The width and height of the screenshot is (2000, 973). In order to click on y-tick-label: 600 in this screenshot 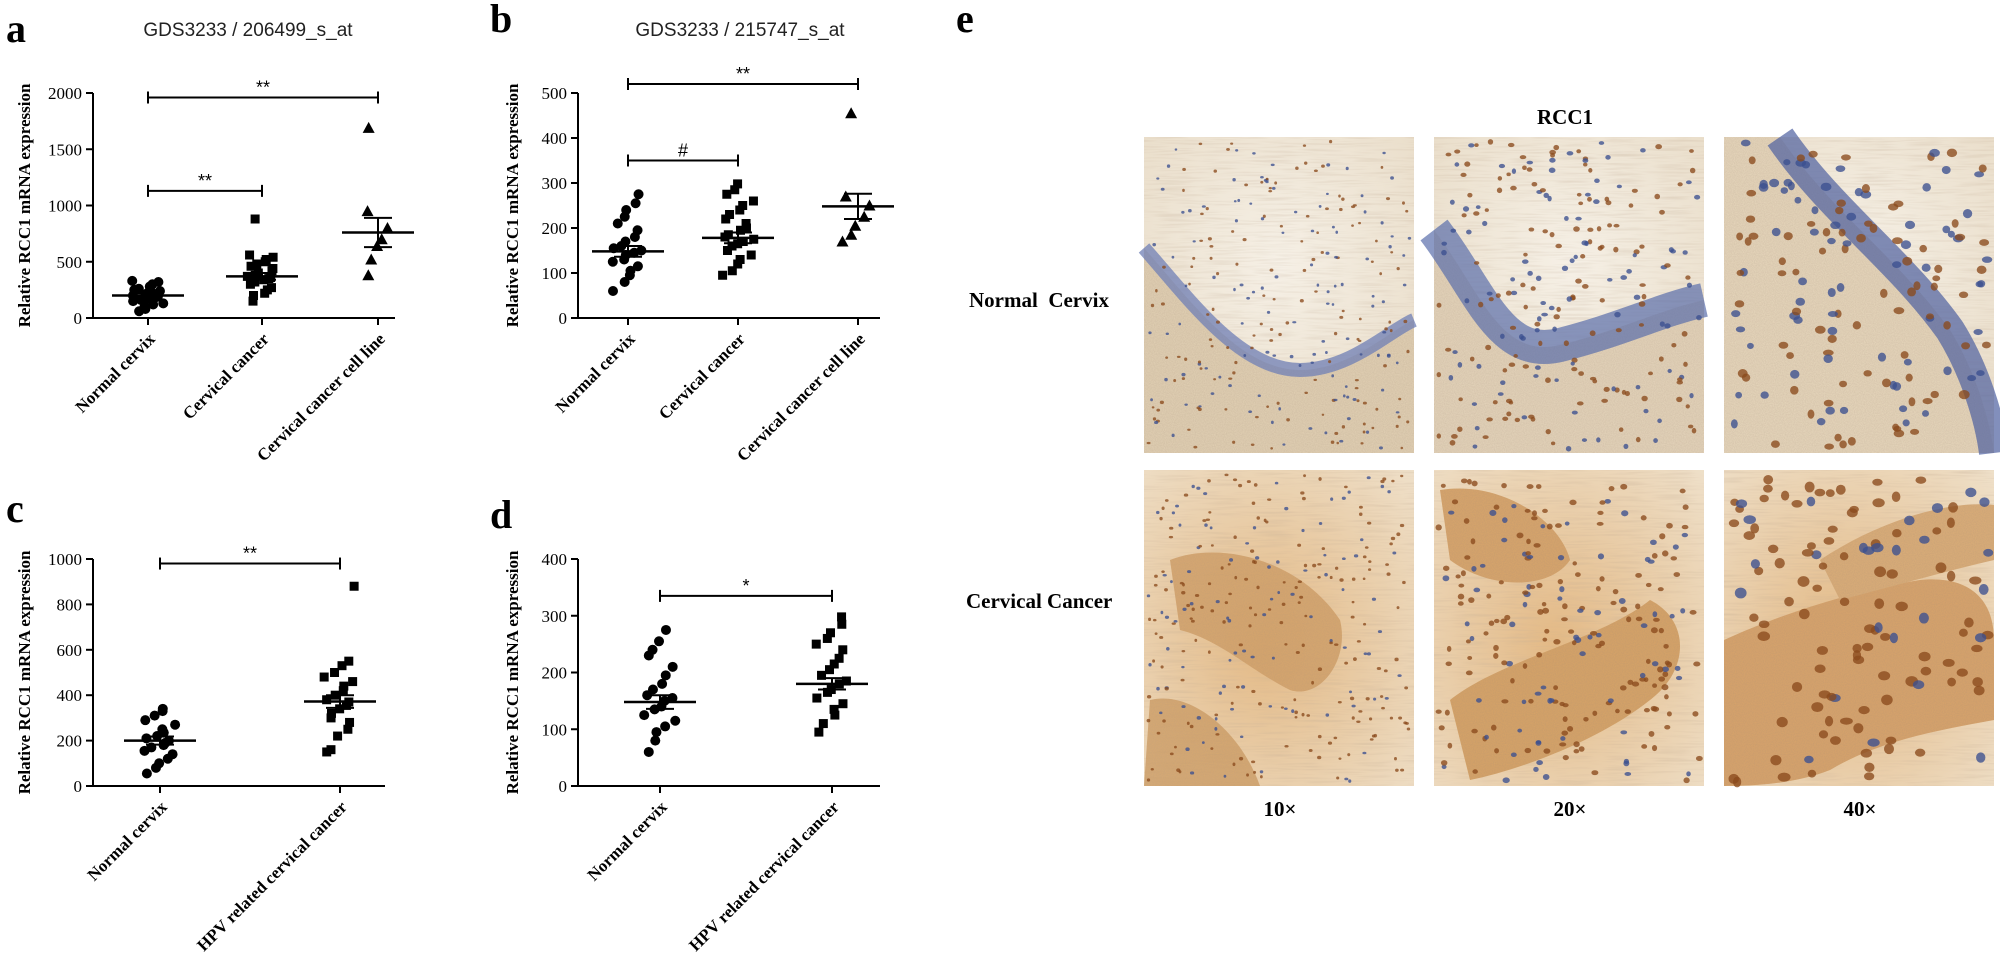, I will do `click(70, 650)`.